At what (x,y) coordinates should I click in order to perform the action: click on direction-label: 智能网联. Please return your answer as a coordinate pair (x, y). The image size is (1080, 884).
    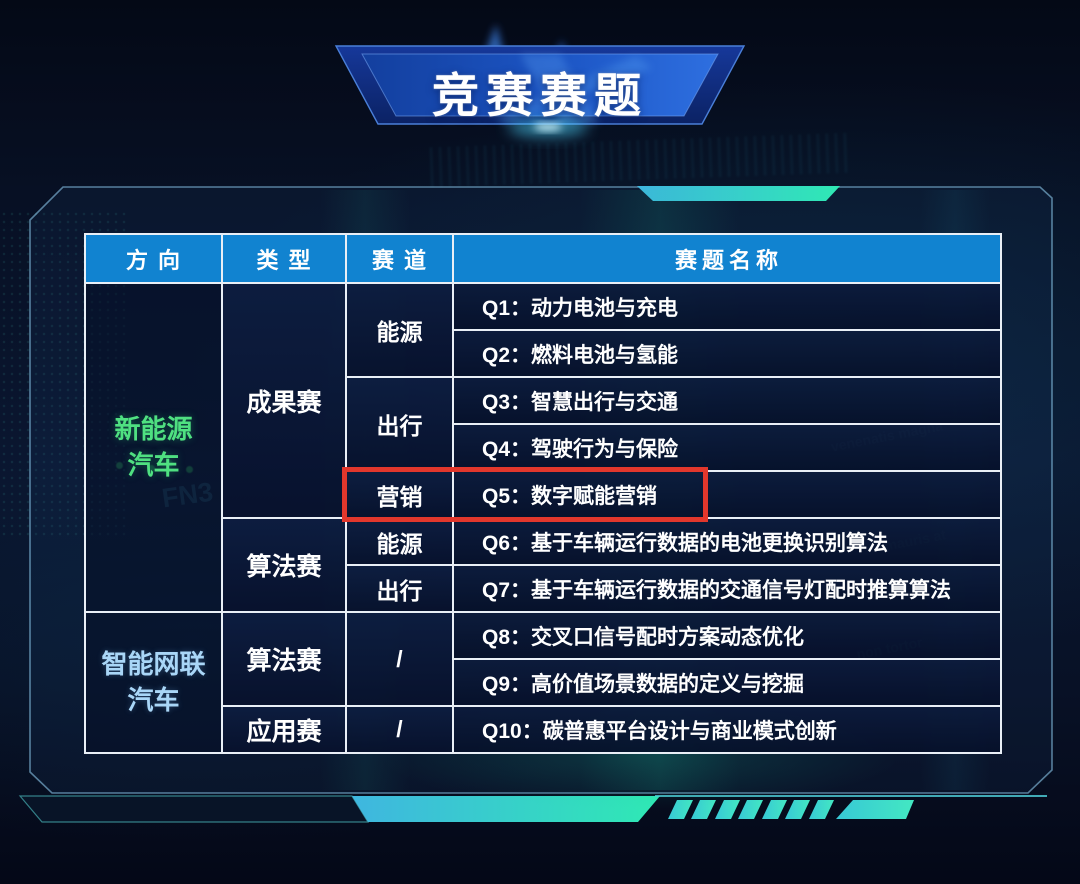
    Looking at the image, I should click on (153, 664).